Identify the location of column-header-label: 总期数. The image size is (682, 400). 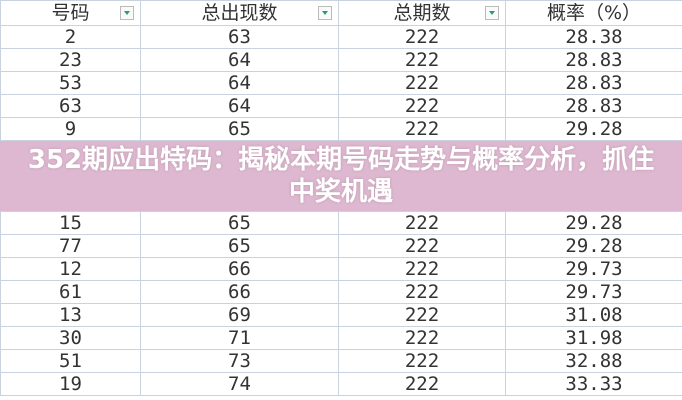
(422, 13).